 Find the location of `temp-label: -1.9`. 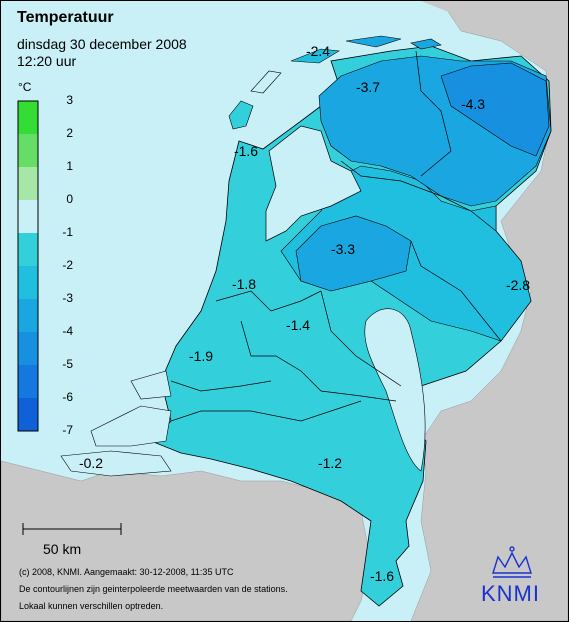

temp-label: -1.9 is located at coordinates (201, 356).